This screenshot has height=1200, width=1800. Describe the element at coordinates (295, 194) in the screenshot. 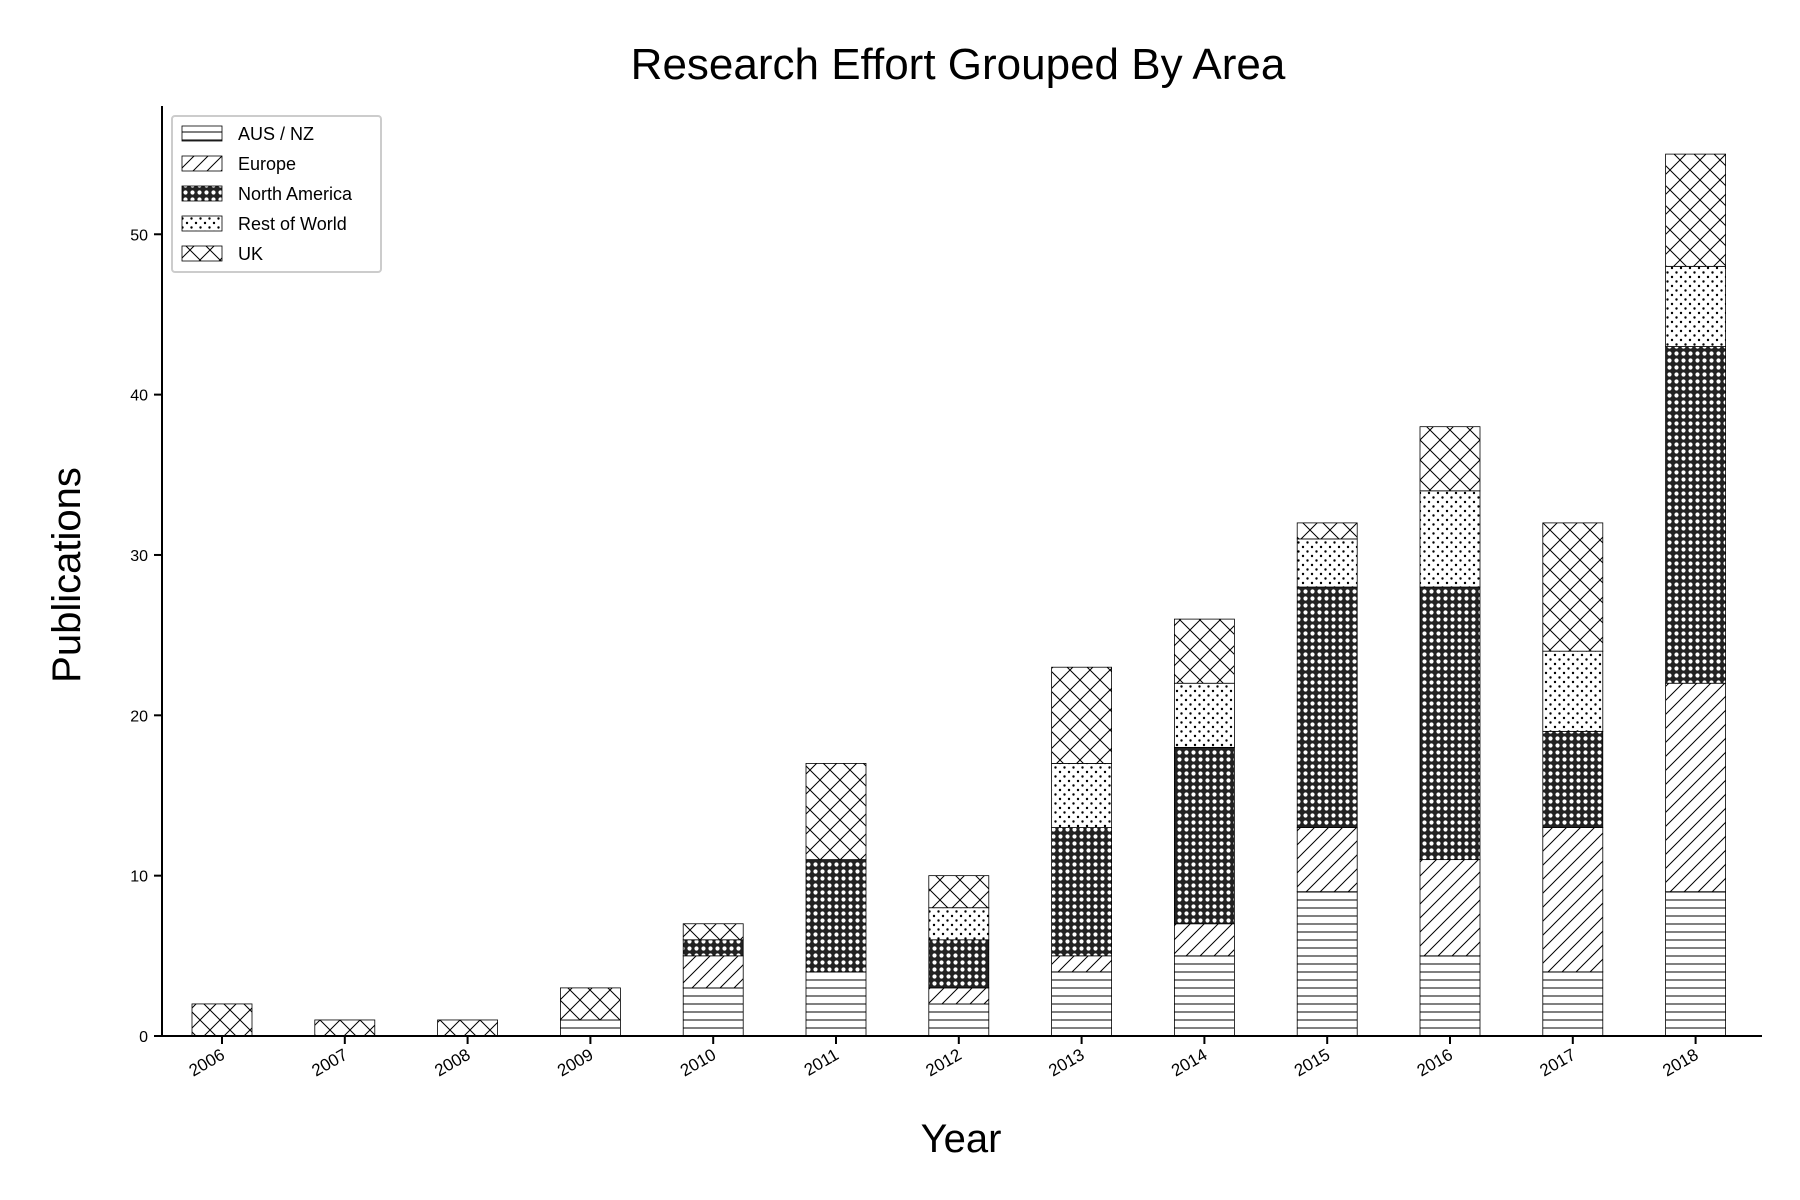

I see `legend-label: North America` at that location.